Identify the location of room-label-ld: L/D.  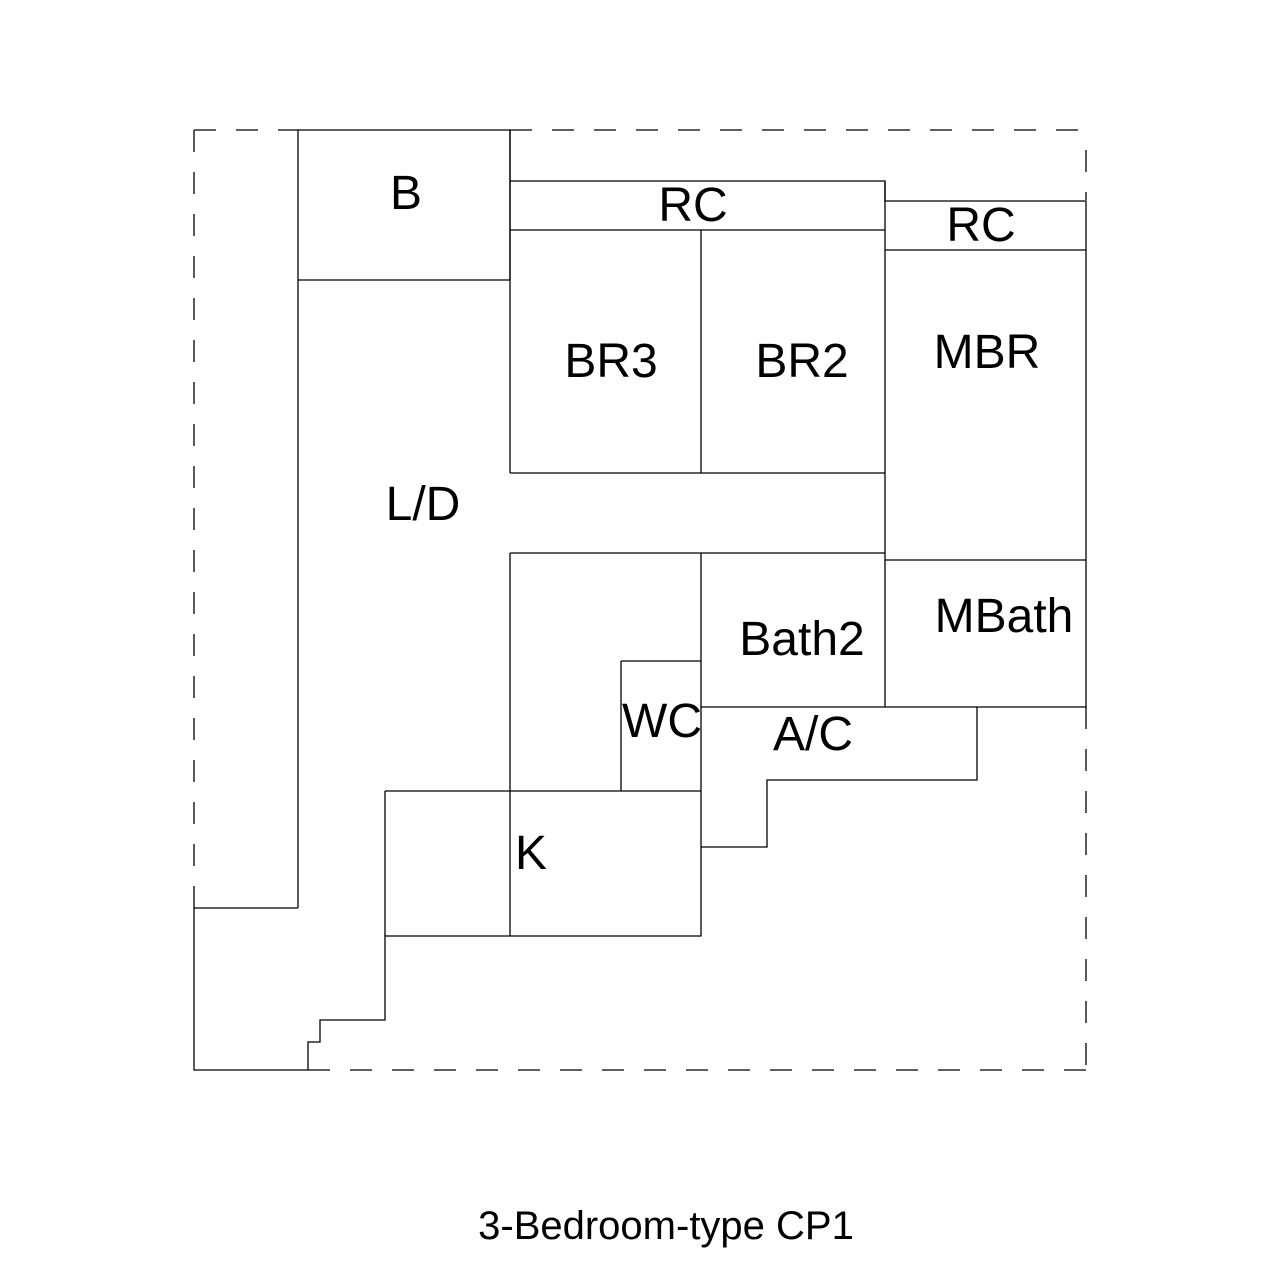
(423, 504).